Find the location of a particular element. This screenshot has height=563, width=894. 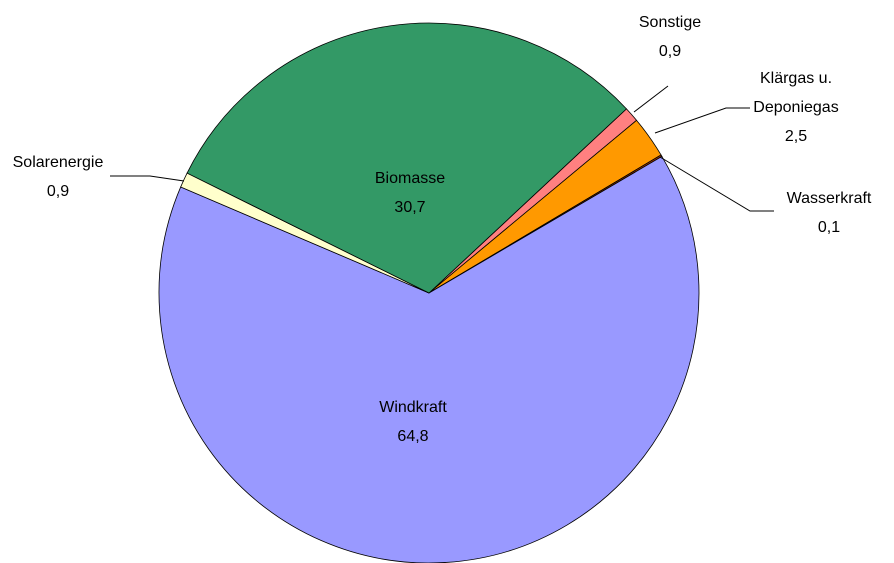

value-label: 2,5 is located at coordinates (796, 136).